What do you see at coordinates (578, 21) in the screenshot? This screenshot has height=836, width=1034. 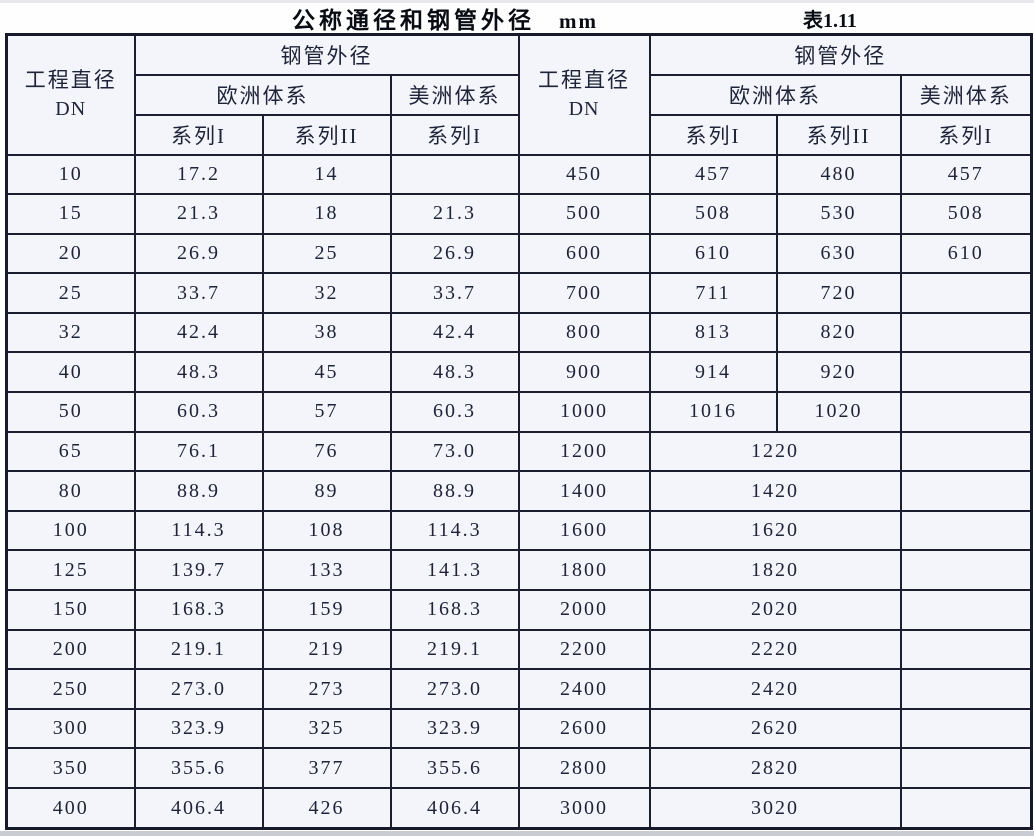 I see `title-unit: mm` at bounding box center [578, 21].